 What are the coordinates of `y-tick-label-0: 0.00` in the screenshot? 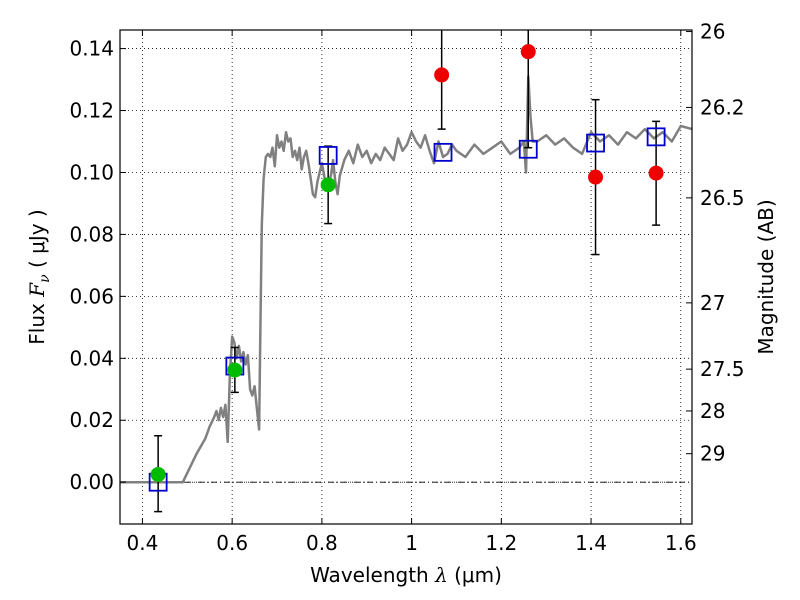 It's located at (91, 482).